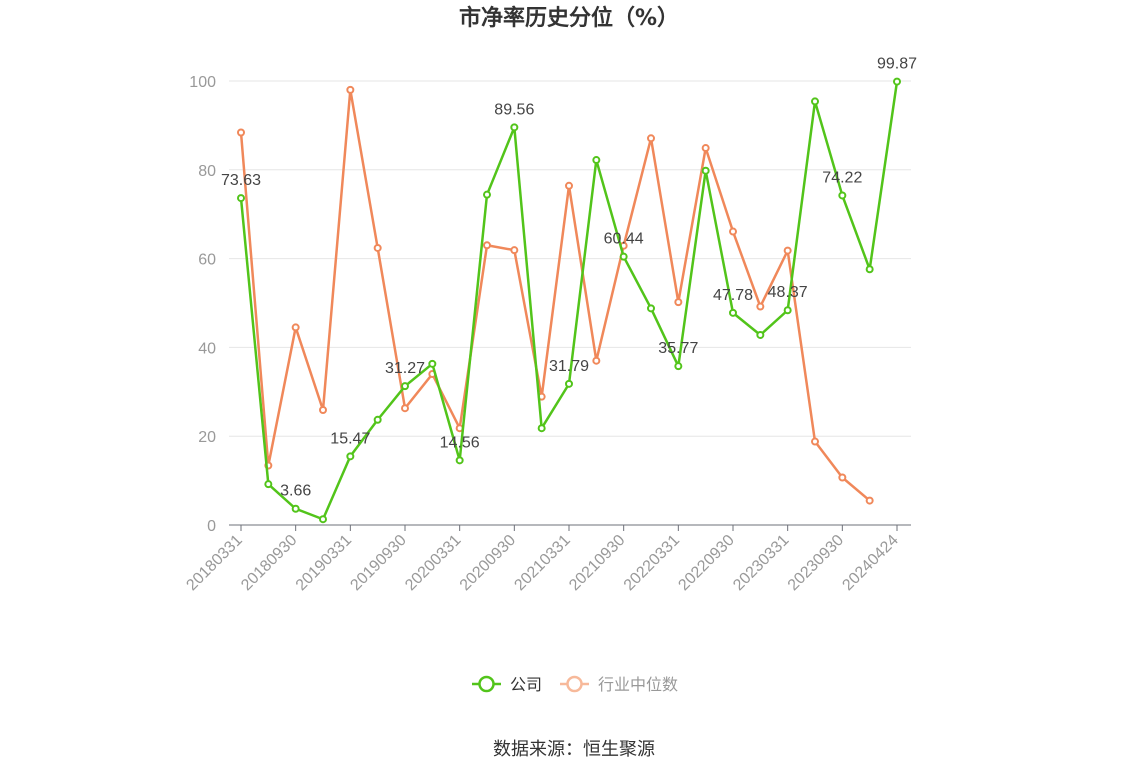 This screenshot has height=776, width=1148. Describe the element at coordinates (207, 260) in the screenshot. I see `y-tick-label: 60` at that location.